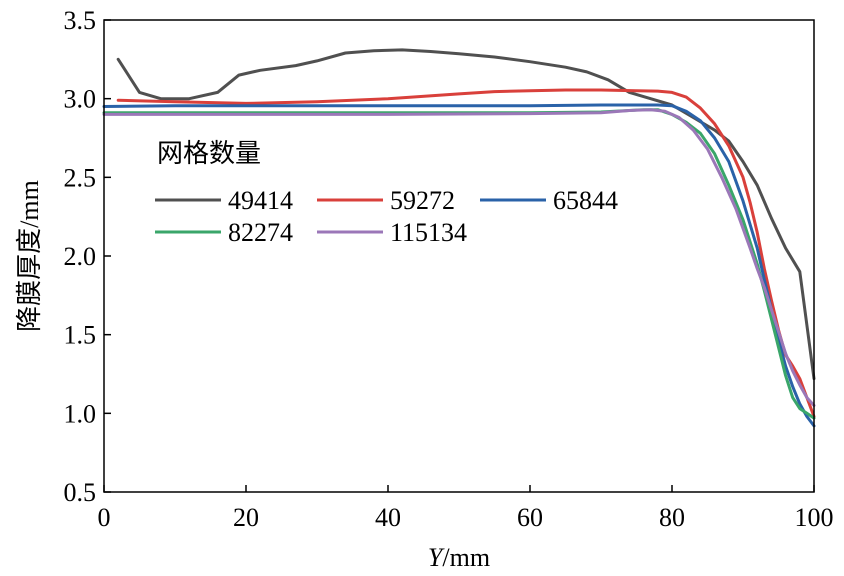 The image size is (844, 576). I want to click on y-tick-label: 2.0, so click(80, 256).